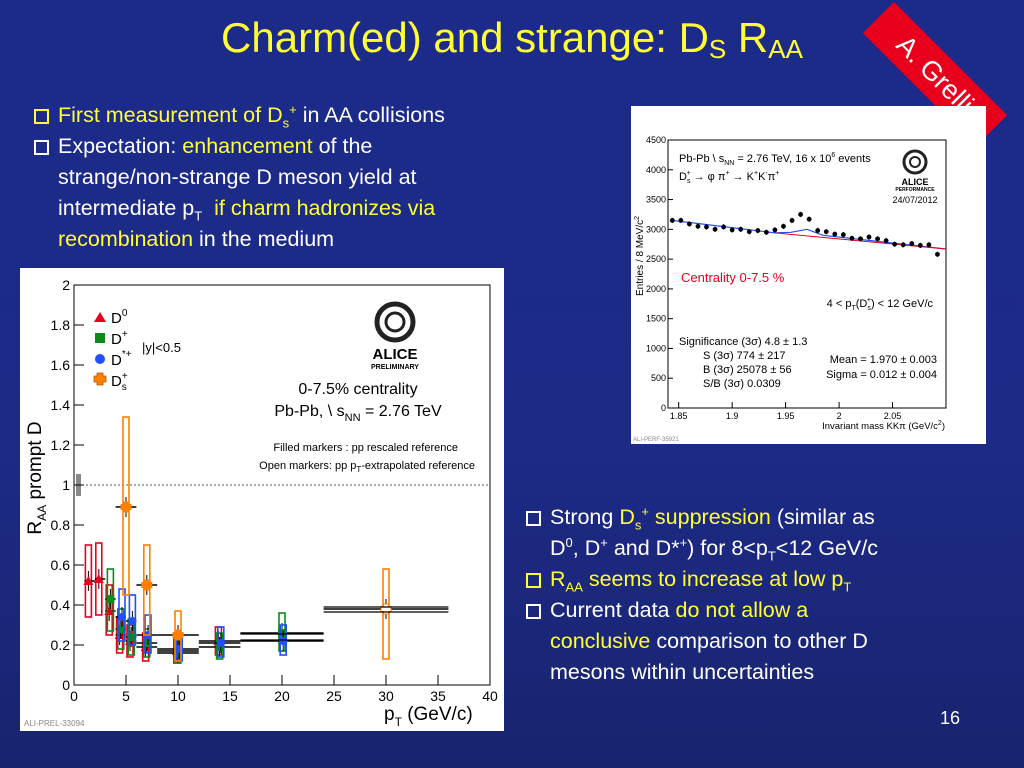  I want to click on x-tick-label: 0, so click(74, 696).